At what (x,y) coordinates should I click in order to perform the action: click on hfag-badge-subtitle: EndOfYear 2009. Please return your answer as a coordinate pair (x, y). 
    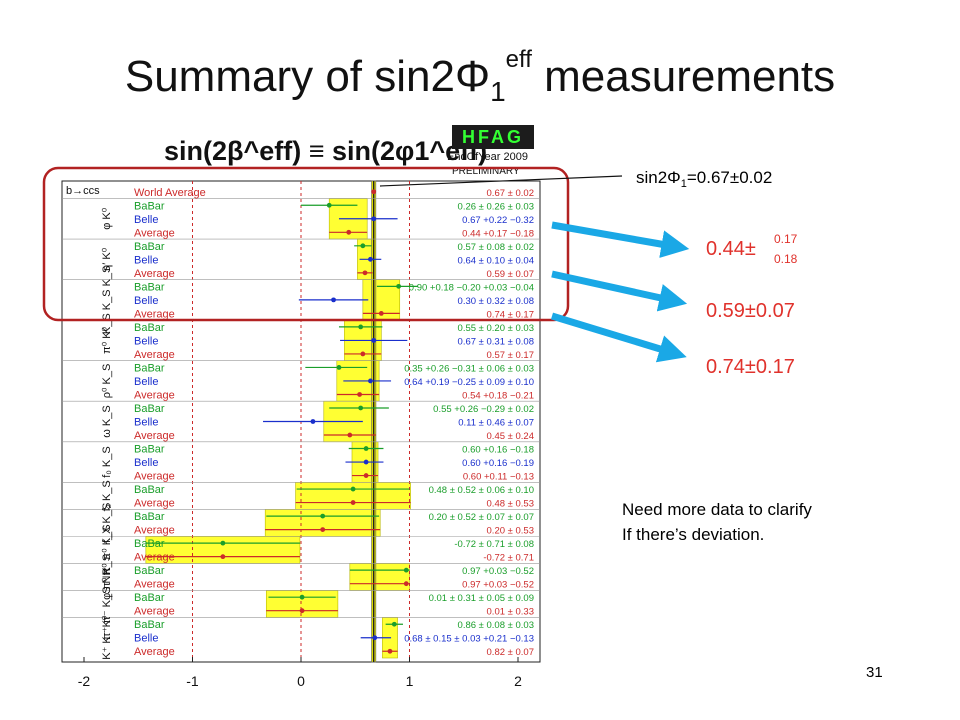
    Looking at the image, I should click on (487, 157).